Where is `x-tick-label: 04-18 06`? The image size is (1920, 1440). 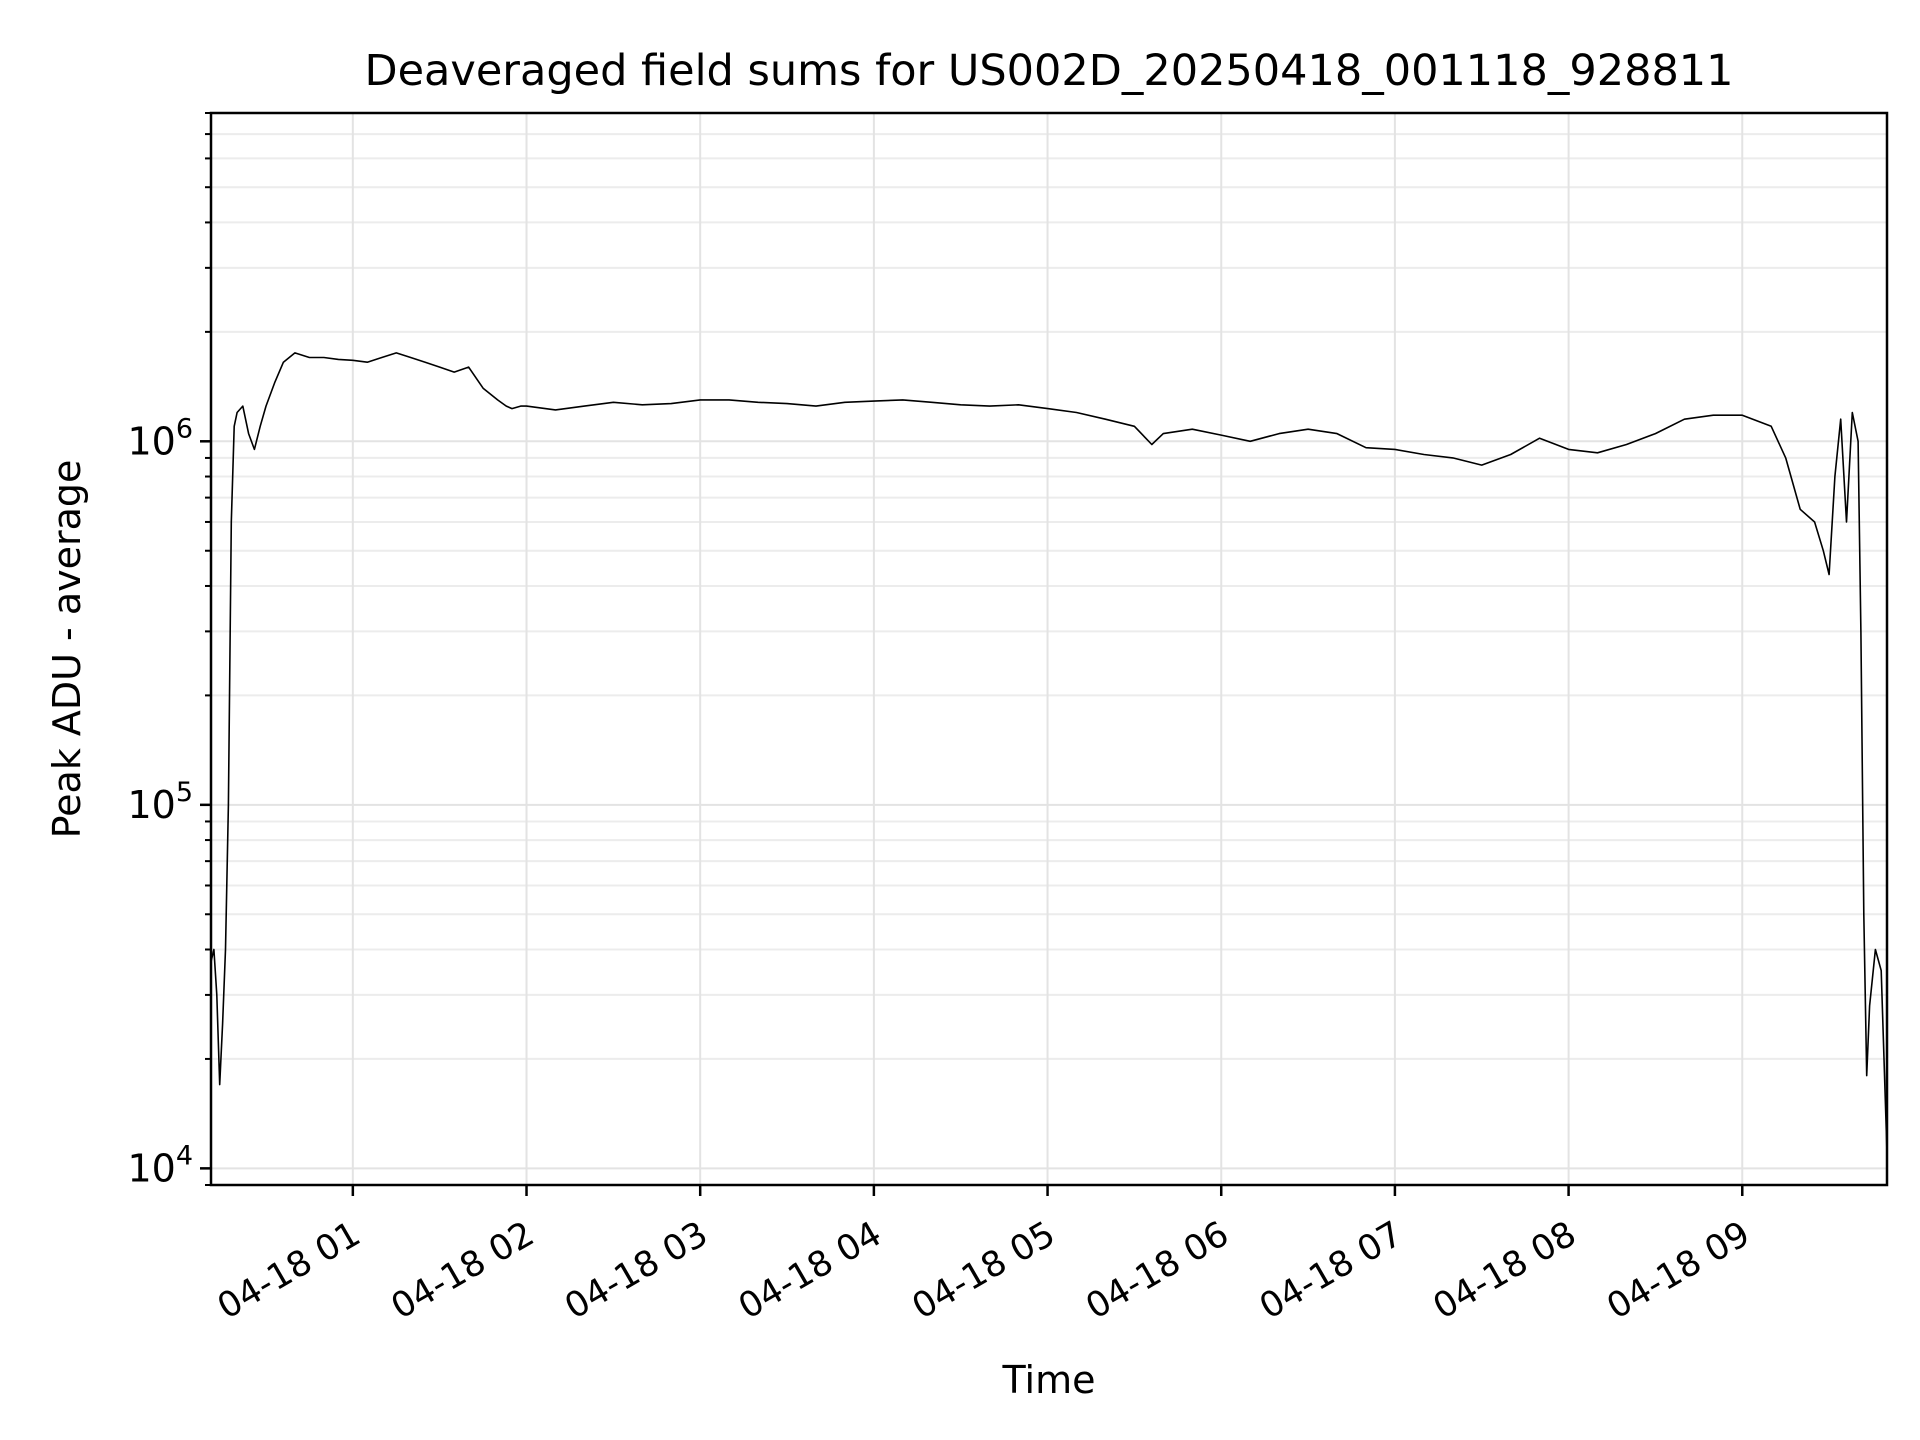
x-tick-label: 04-18 06 is located at coordinates (1157, 1270).